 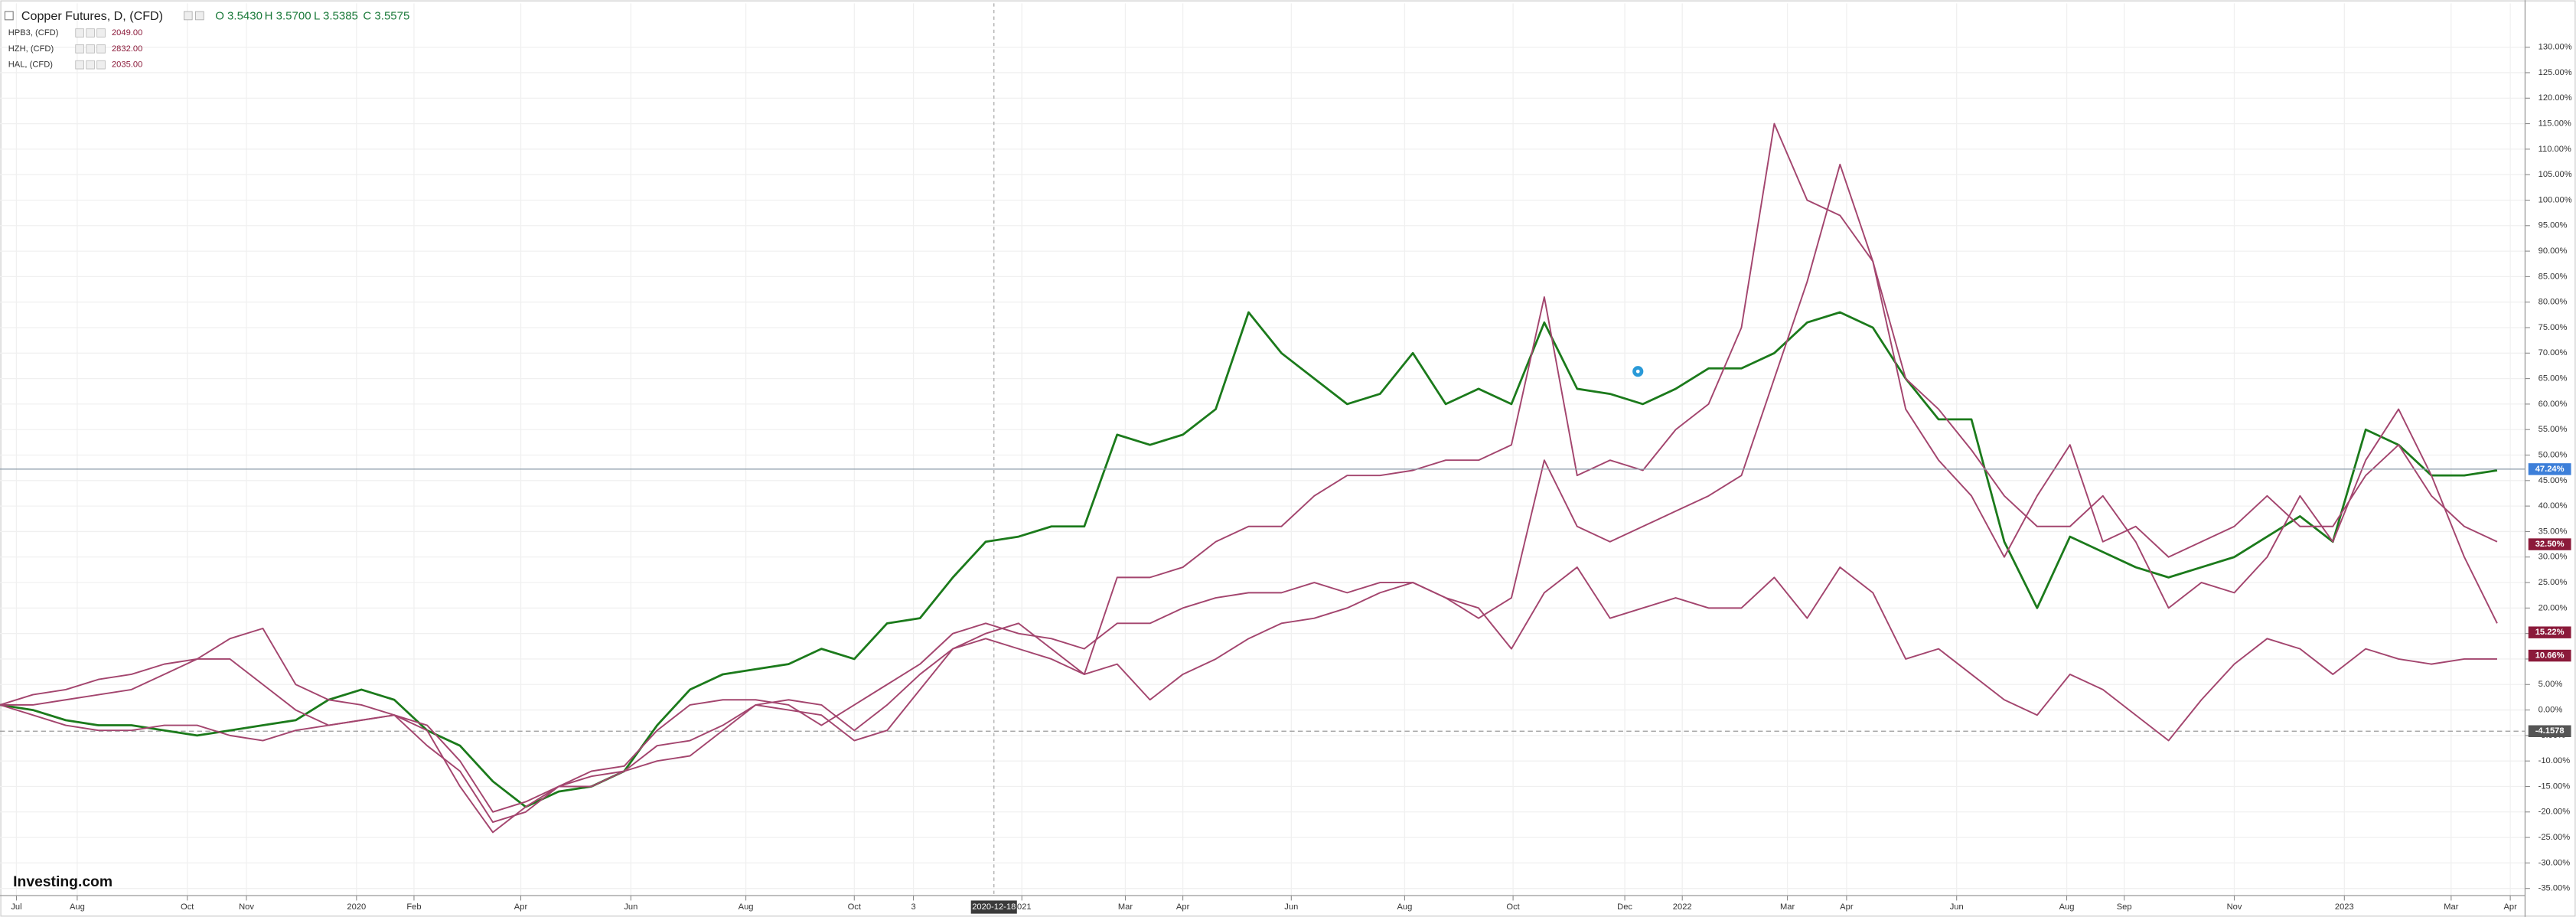 What do you see at coordinates (2555, 812) in the screenshot?
I see `y-tick-label: -20.00%` at bounding box center [2555, 812].